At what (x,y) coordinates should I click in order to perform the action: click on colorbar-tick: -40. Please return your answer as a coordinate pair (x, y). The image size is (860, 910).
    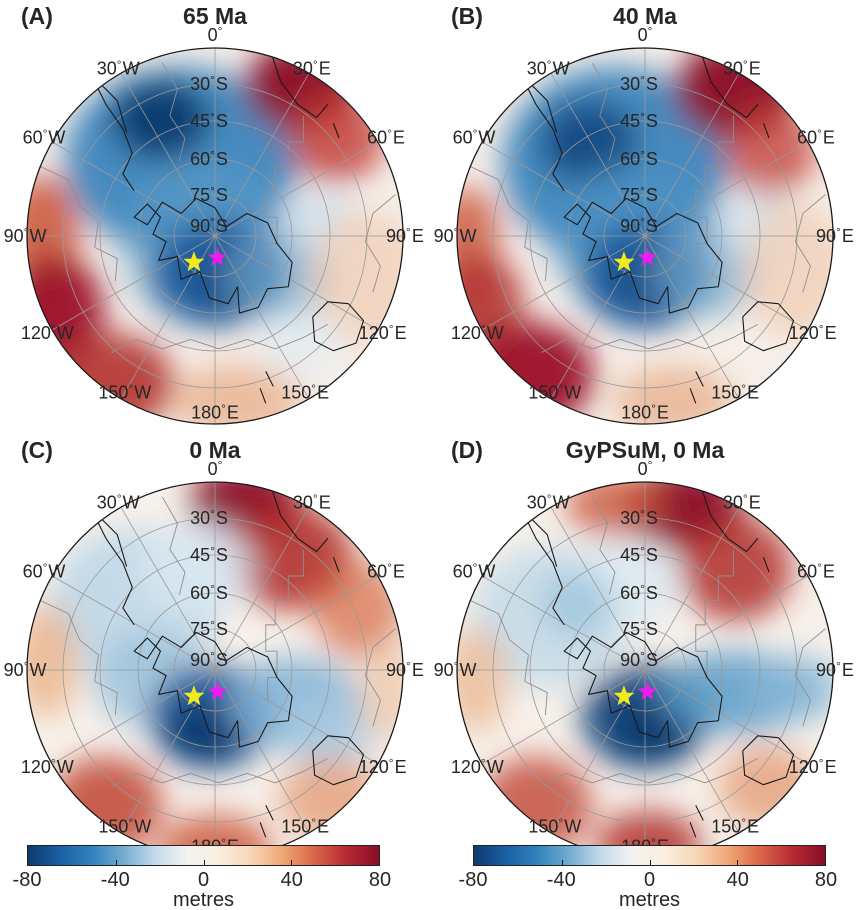
    Looking at the image, I should click on (115, 880).